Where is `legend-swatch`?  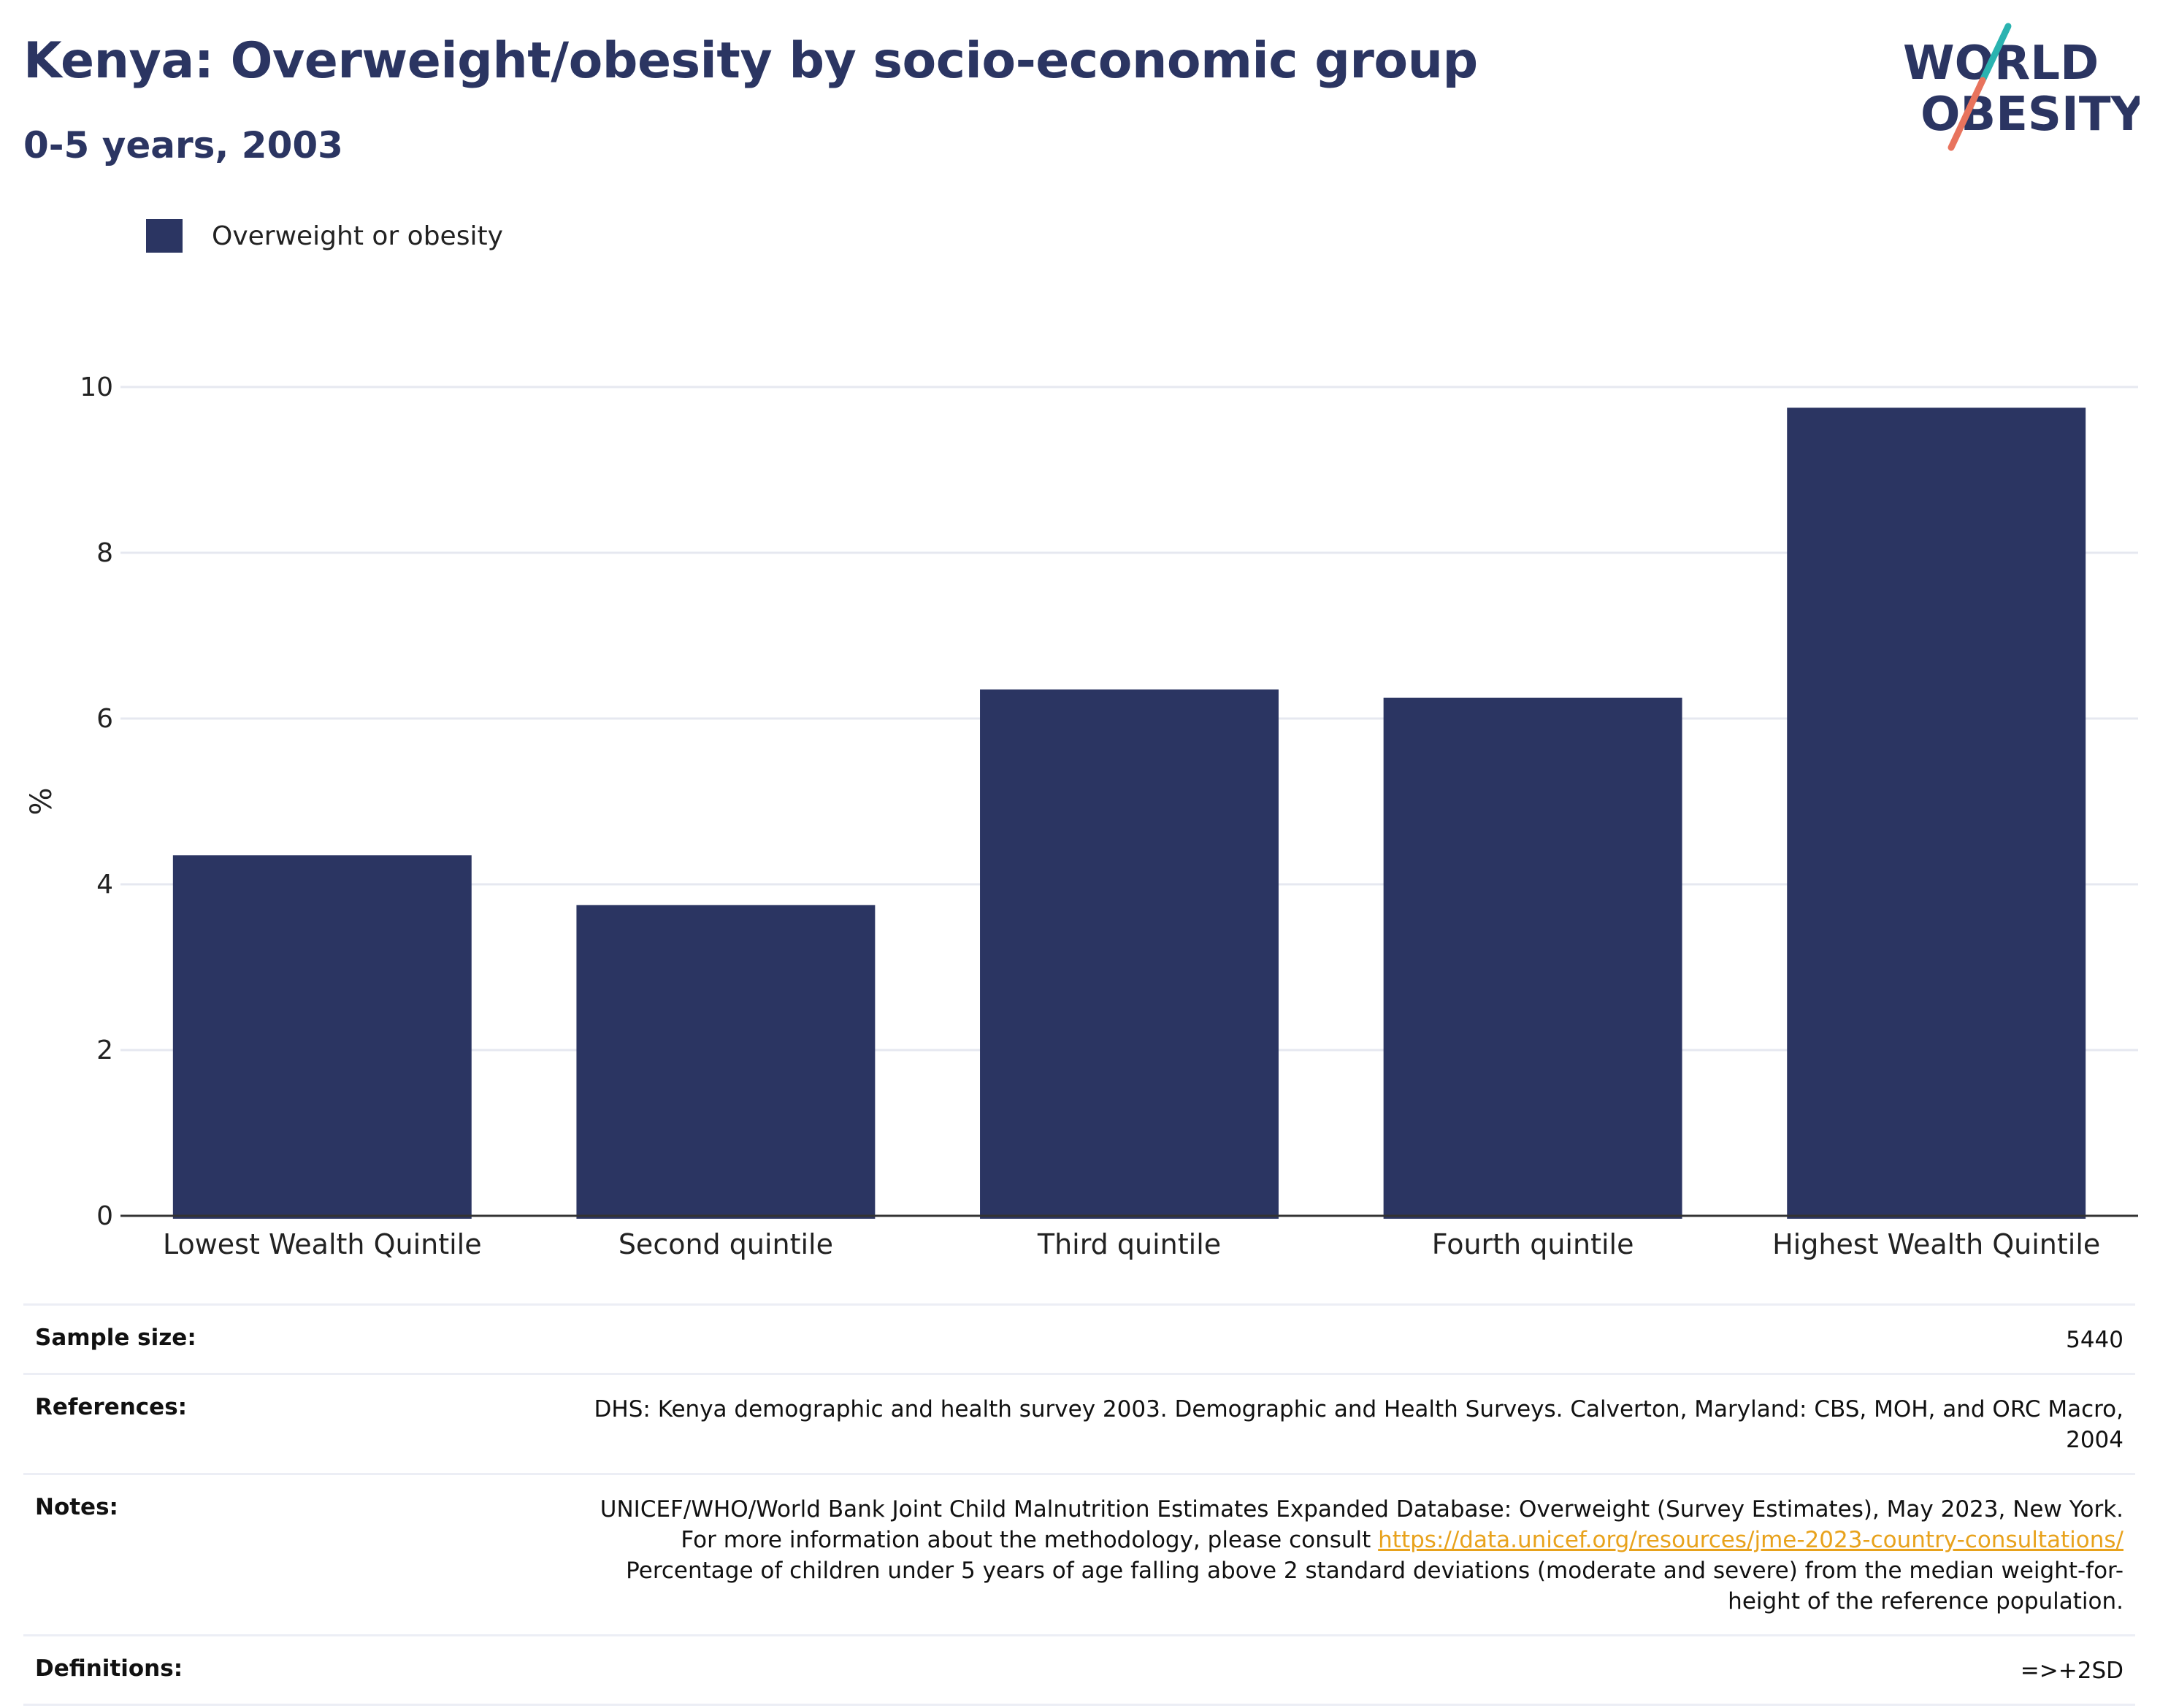 legend-swatch is located at coordinates (164, 236).